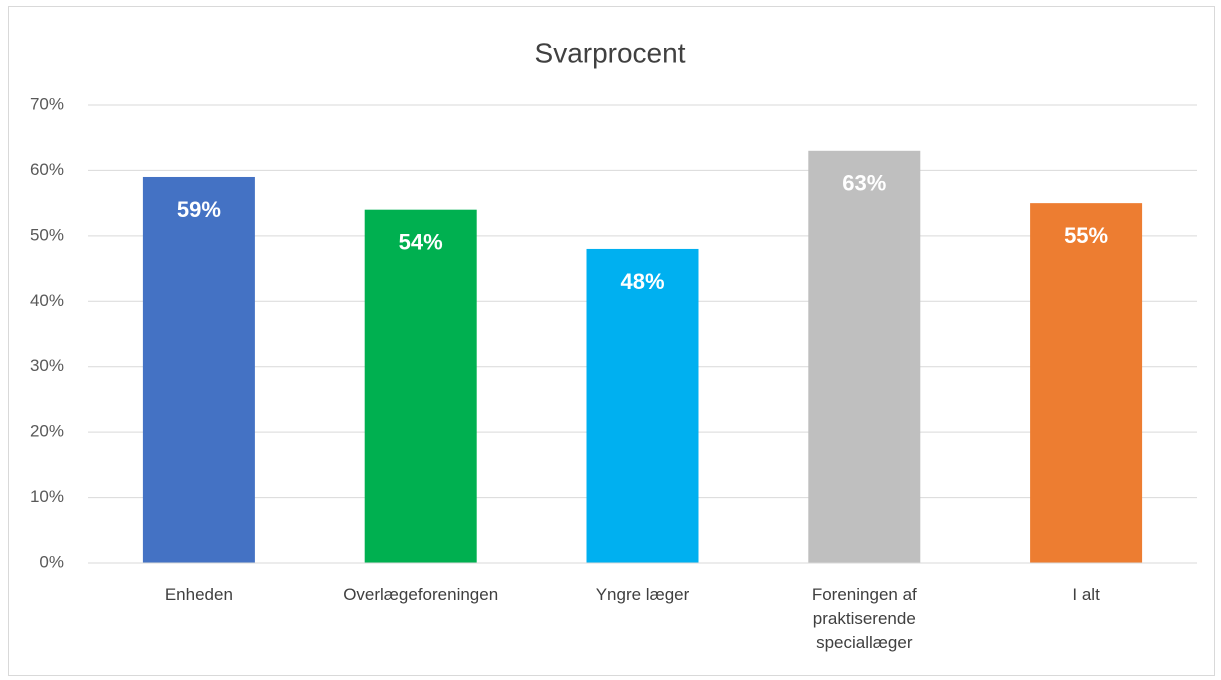  What do you see at coordinates (642, 281) in the screenshot?
I see `value-label: 48%` at bounding box center [642, 281].